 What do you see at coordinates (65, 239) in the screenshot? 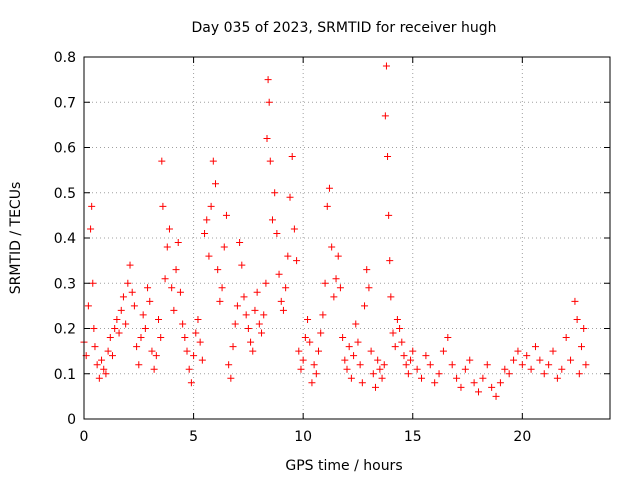
I see `y-tick-label: 0.4` at bounding box center [65, 239].